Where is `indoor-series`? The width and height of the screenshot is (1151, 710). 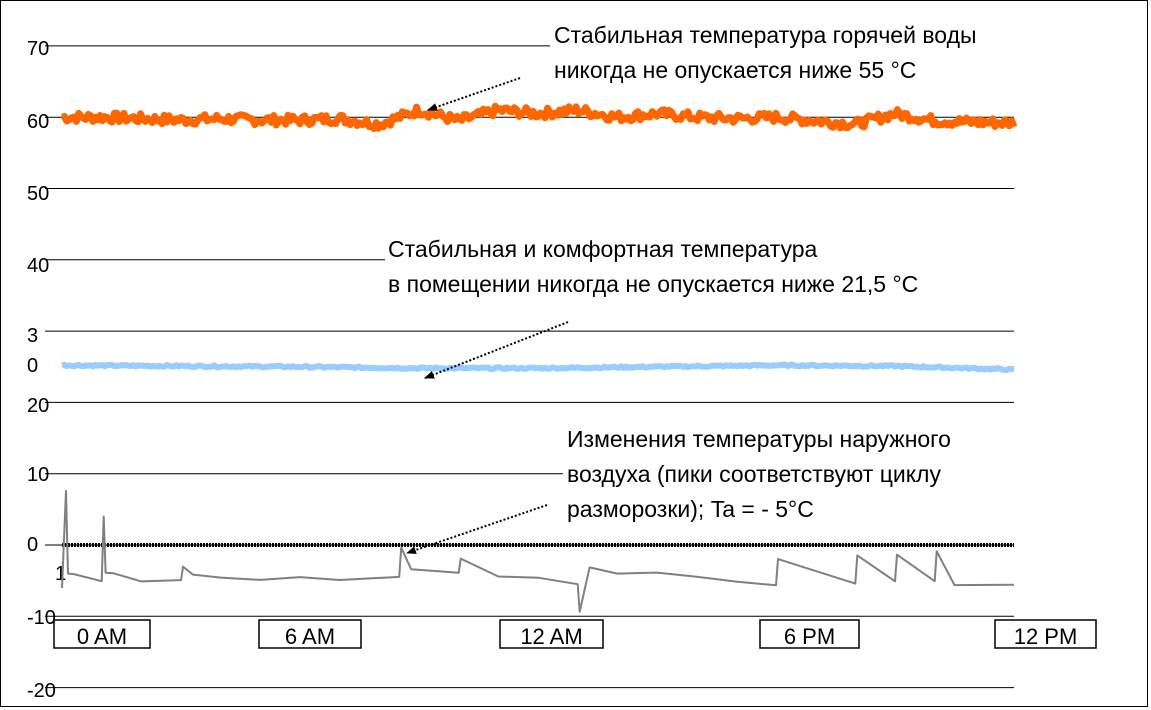 indoor-series is located at coordinates (538, 367).